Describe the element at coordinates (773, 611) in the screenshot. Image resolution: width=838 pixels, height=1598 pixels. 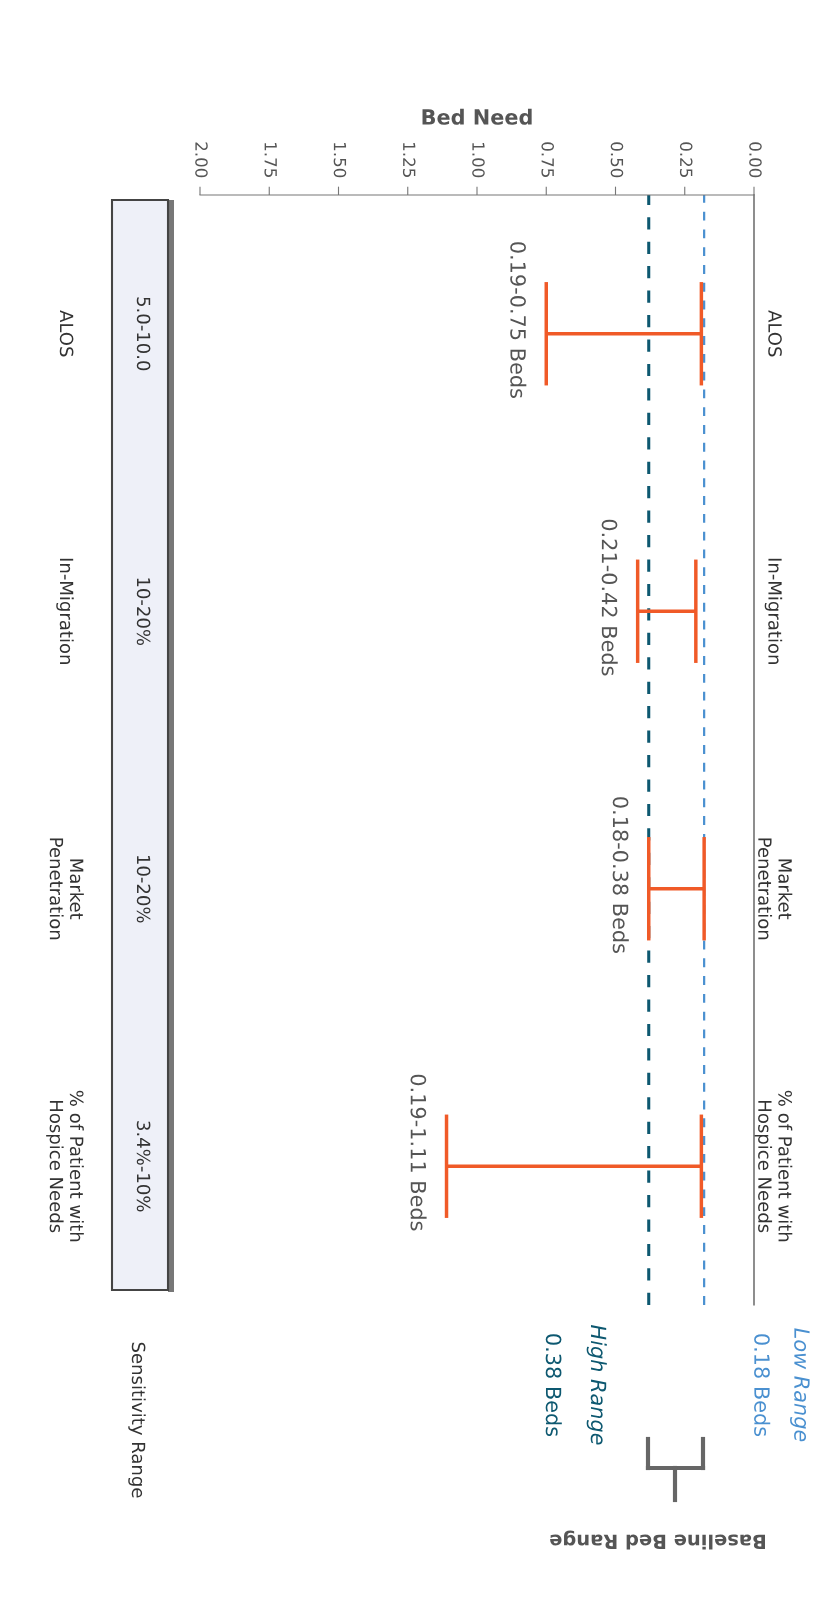
I see `y-tick-label: In-Migration` at that location.